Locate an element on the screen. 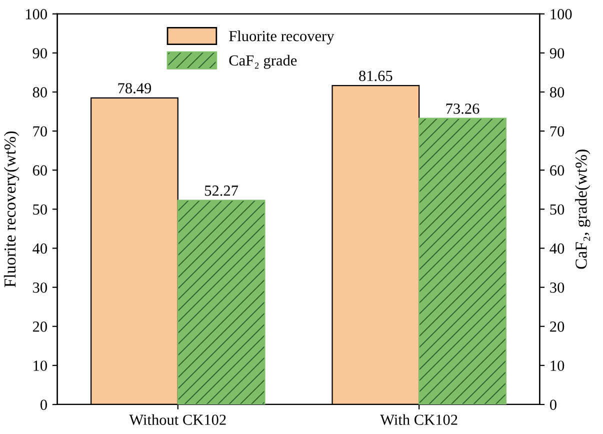  y-tick-label: 70 is located at coordinates (40, 131).